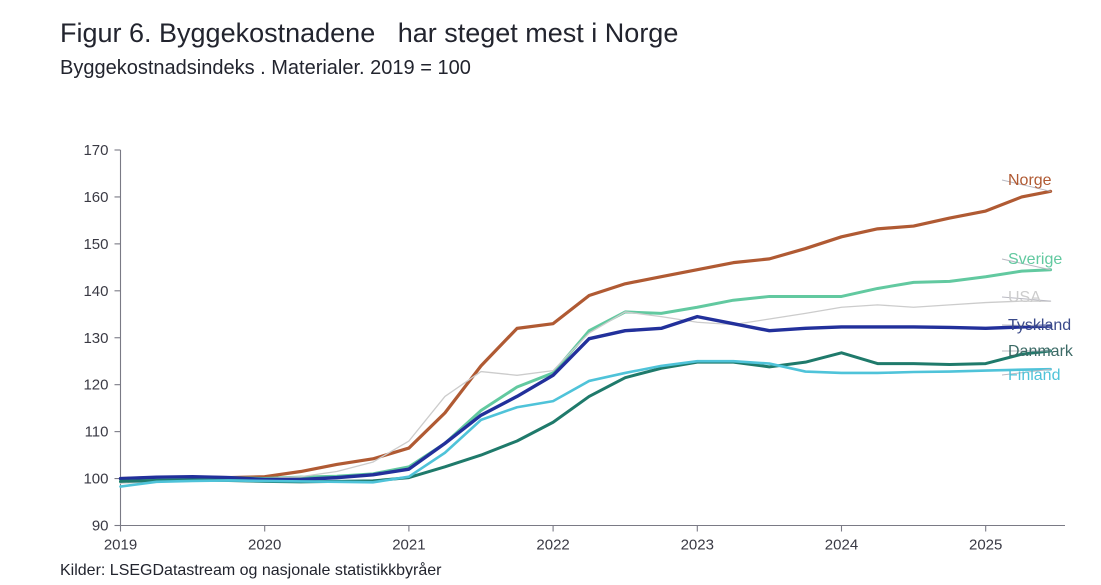 The width and height of the screenshot is (1101, 585). Describe the element at coordinates (1026, 325) in the screenshot. I see `legend-leader-tyskland` at that location.